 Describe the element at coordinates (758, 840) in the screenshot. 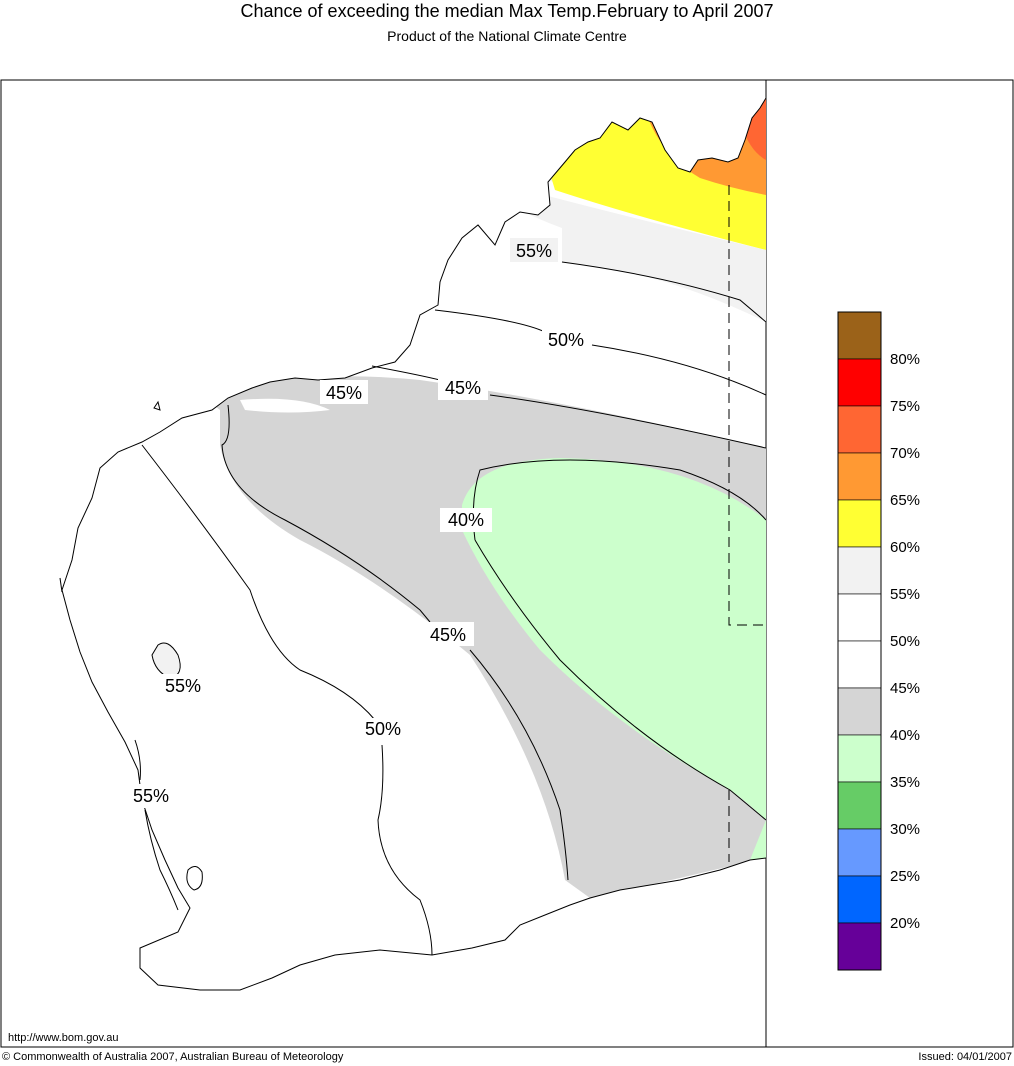

I see `zone-35-40-edge` at that location.